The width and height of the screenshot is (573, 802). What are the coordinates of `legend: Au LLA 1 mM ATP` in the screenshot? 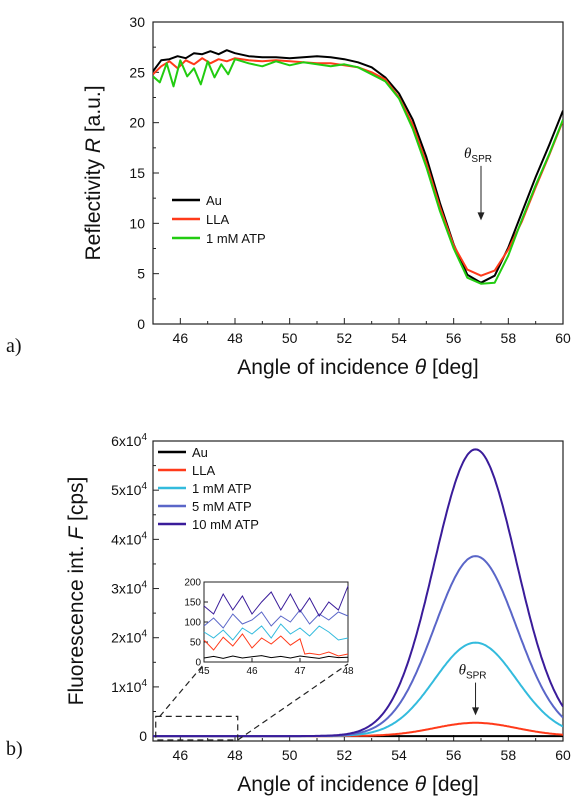 It's located at (219, 219).